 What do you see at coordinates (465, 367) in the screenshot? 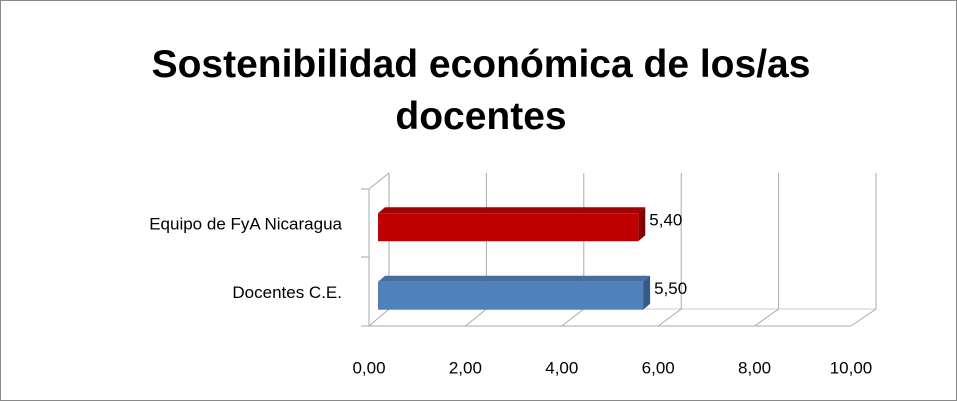
I see `x-tick-label: 2,00` at bounding box center [465, 367].